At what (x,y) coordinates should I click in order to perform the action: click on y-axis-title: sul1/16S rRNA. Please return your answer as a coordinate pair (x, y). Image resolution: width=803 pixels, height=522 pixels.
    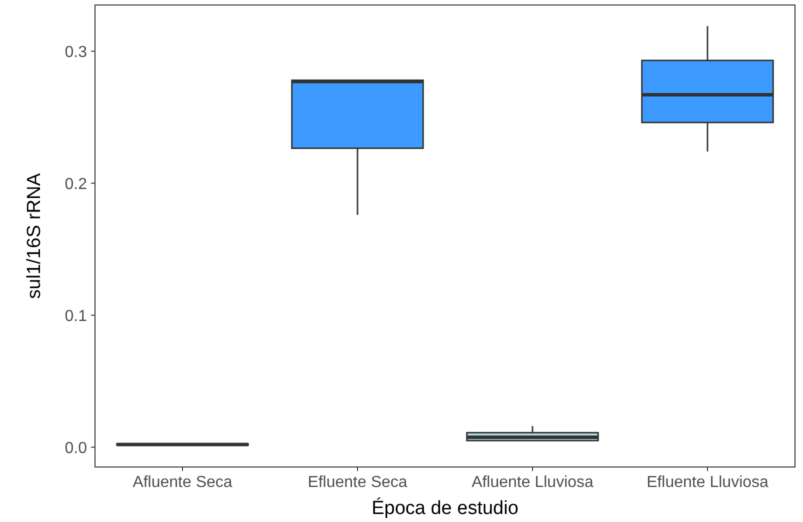
    Looking at the image, I should click on (34, 235).